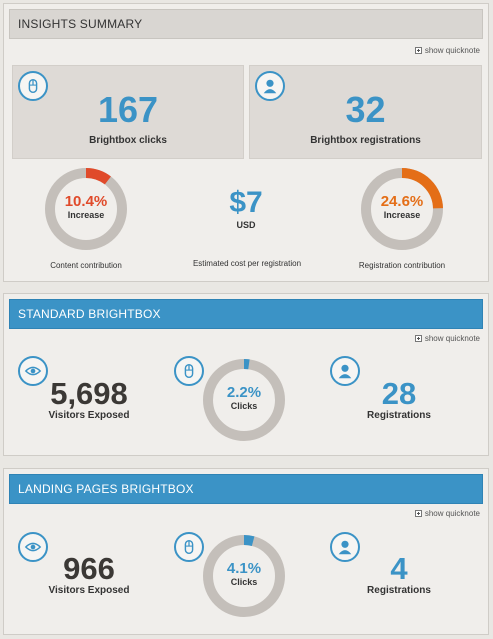 Image resolution: width=493 pixels, height=639 pixels. Describe the element at coordinates (89, 568) in the screenshot. I see `visitors-exposed-value: 966` at that location.